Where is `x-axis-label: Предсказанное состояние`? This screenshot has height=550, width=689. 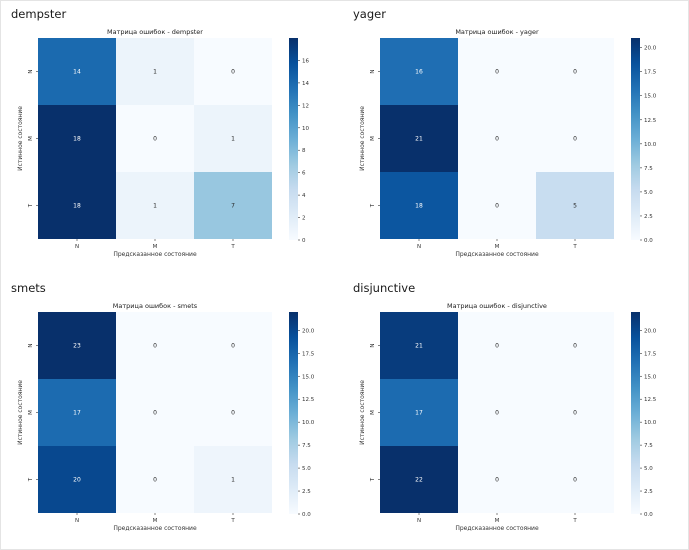
x-axis-label: Предсказанное состояние is located at coordinates (497, 528).